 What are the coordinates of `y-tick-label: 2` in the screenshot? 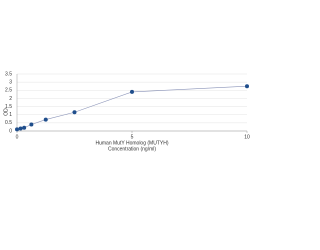 It's located at (10, 99).